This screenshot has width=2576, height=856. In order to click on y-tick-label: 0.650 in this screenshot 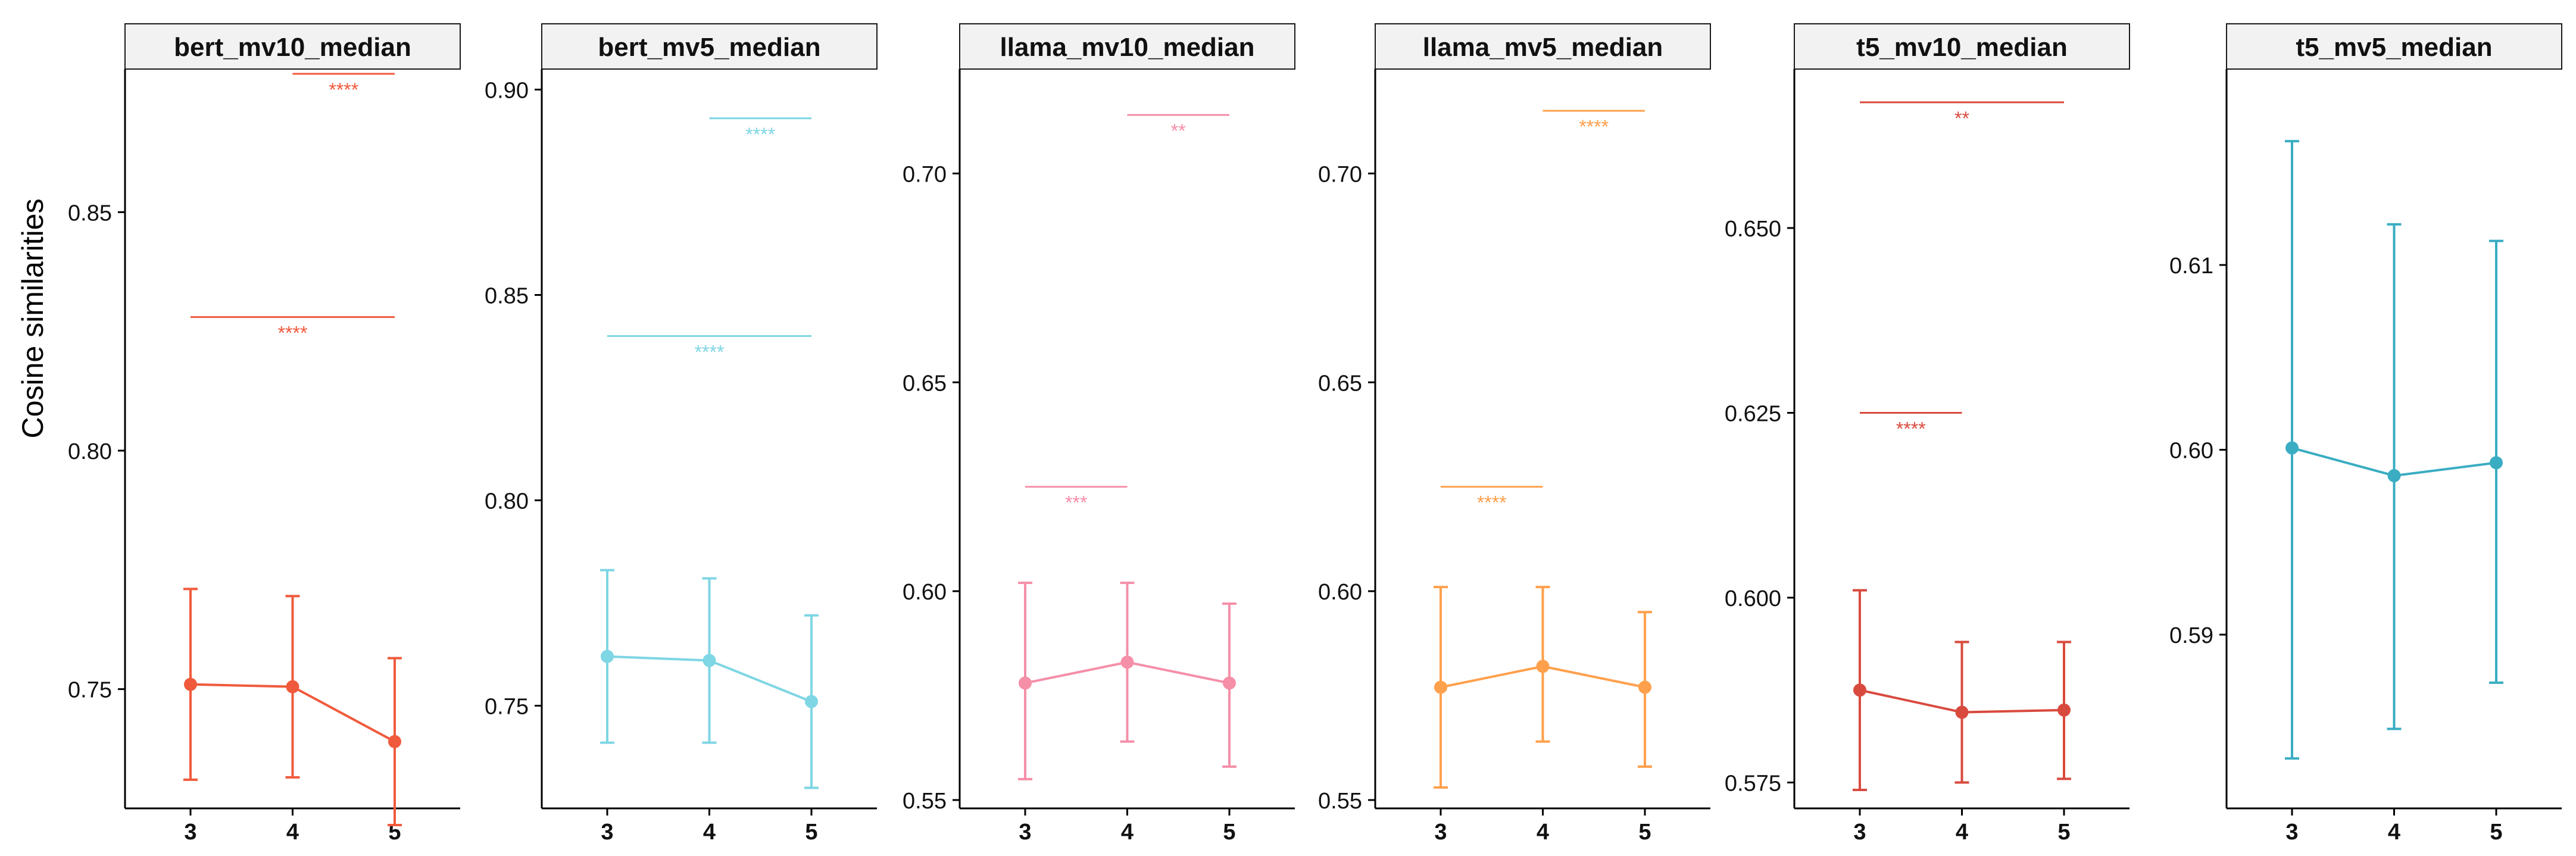, I will do `click(1753, 229)`.